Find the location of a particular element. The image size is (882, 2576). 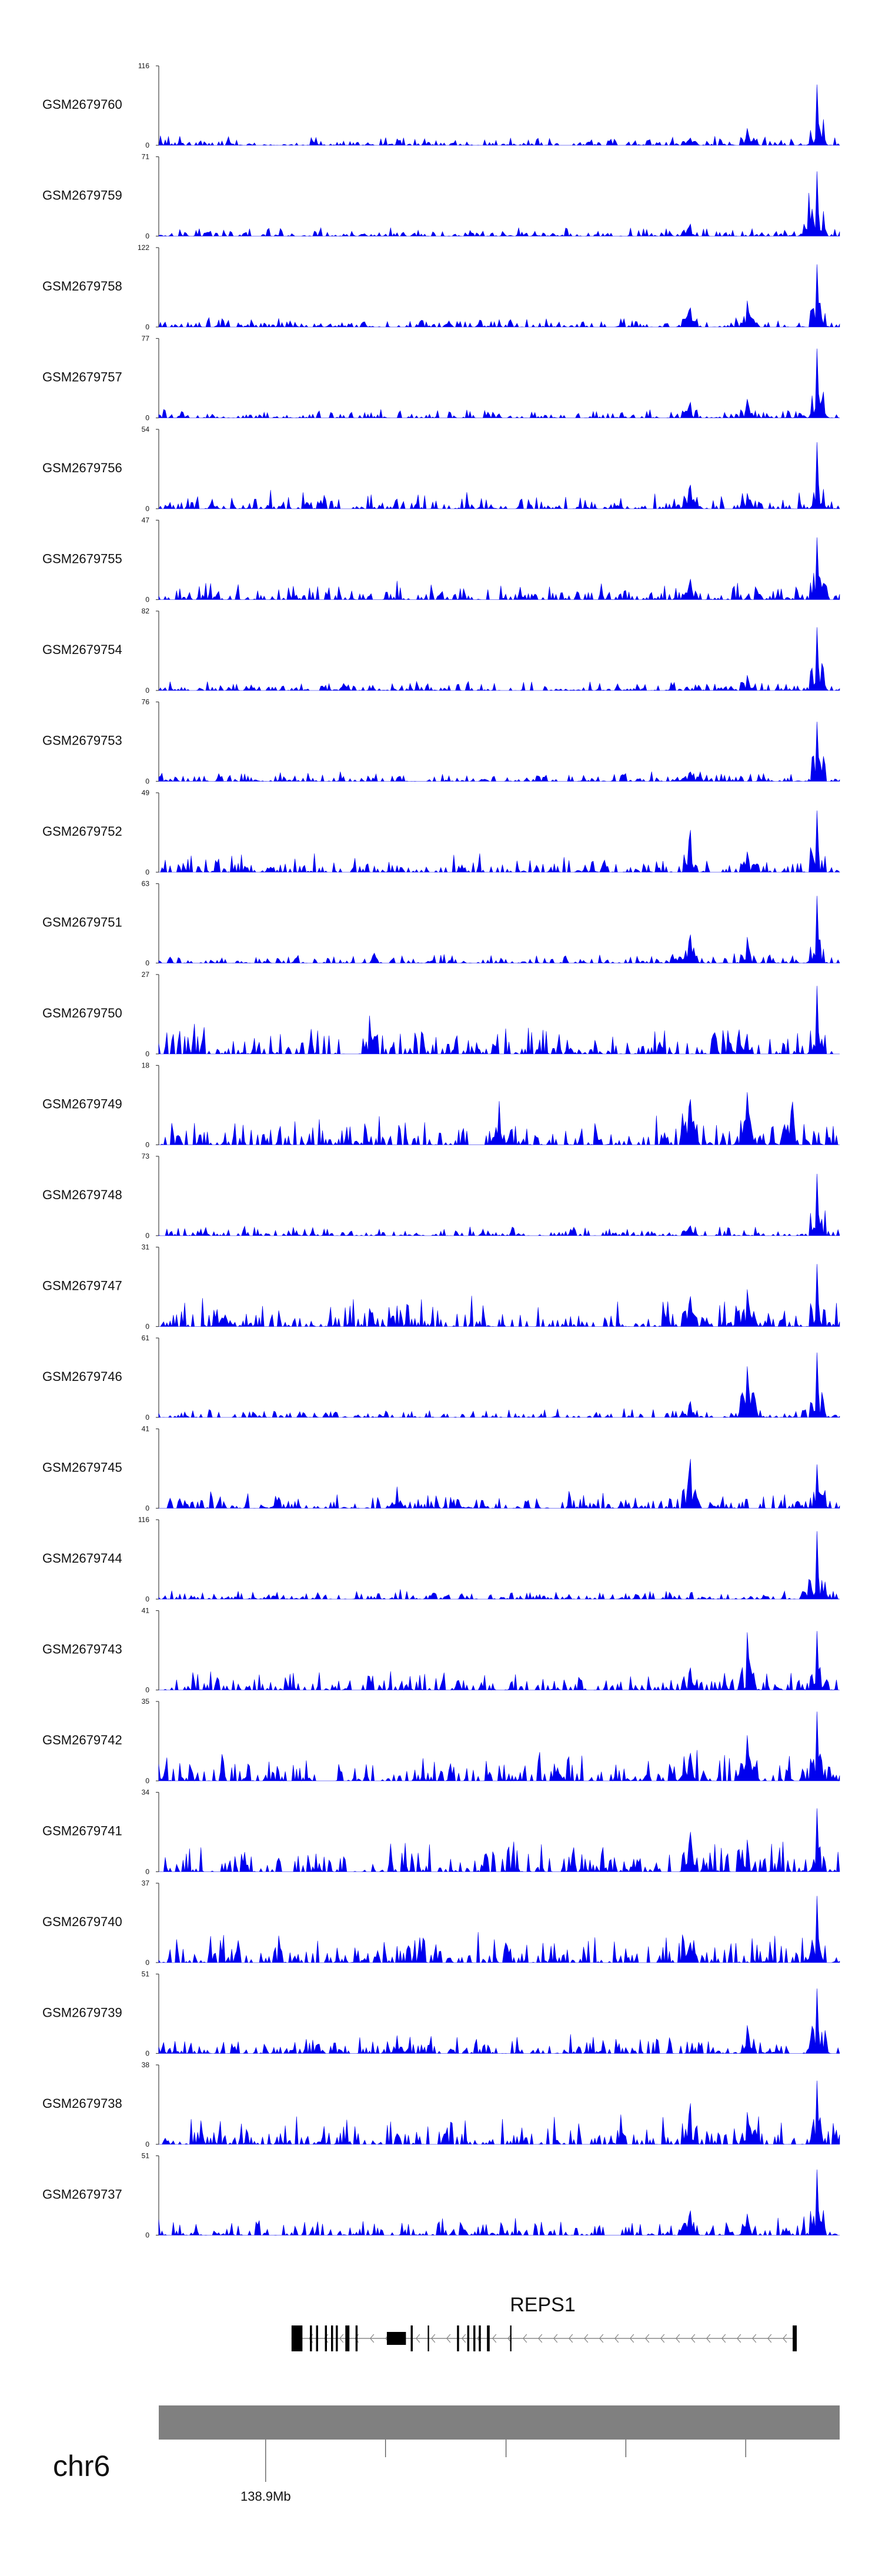

track-GSM2679737: GSM2679737 51 0 is located at coordinates (441, 2196).